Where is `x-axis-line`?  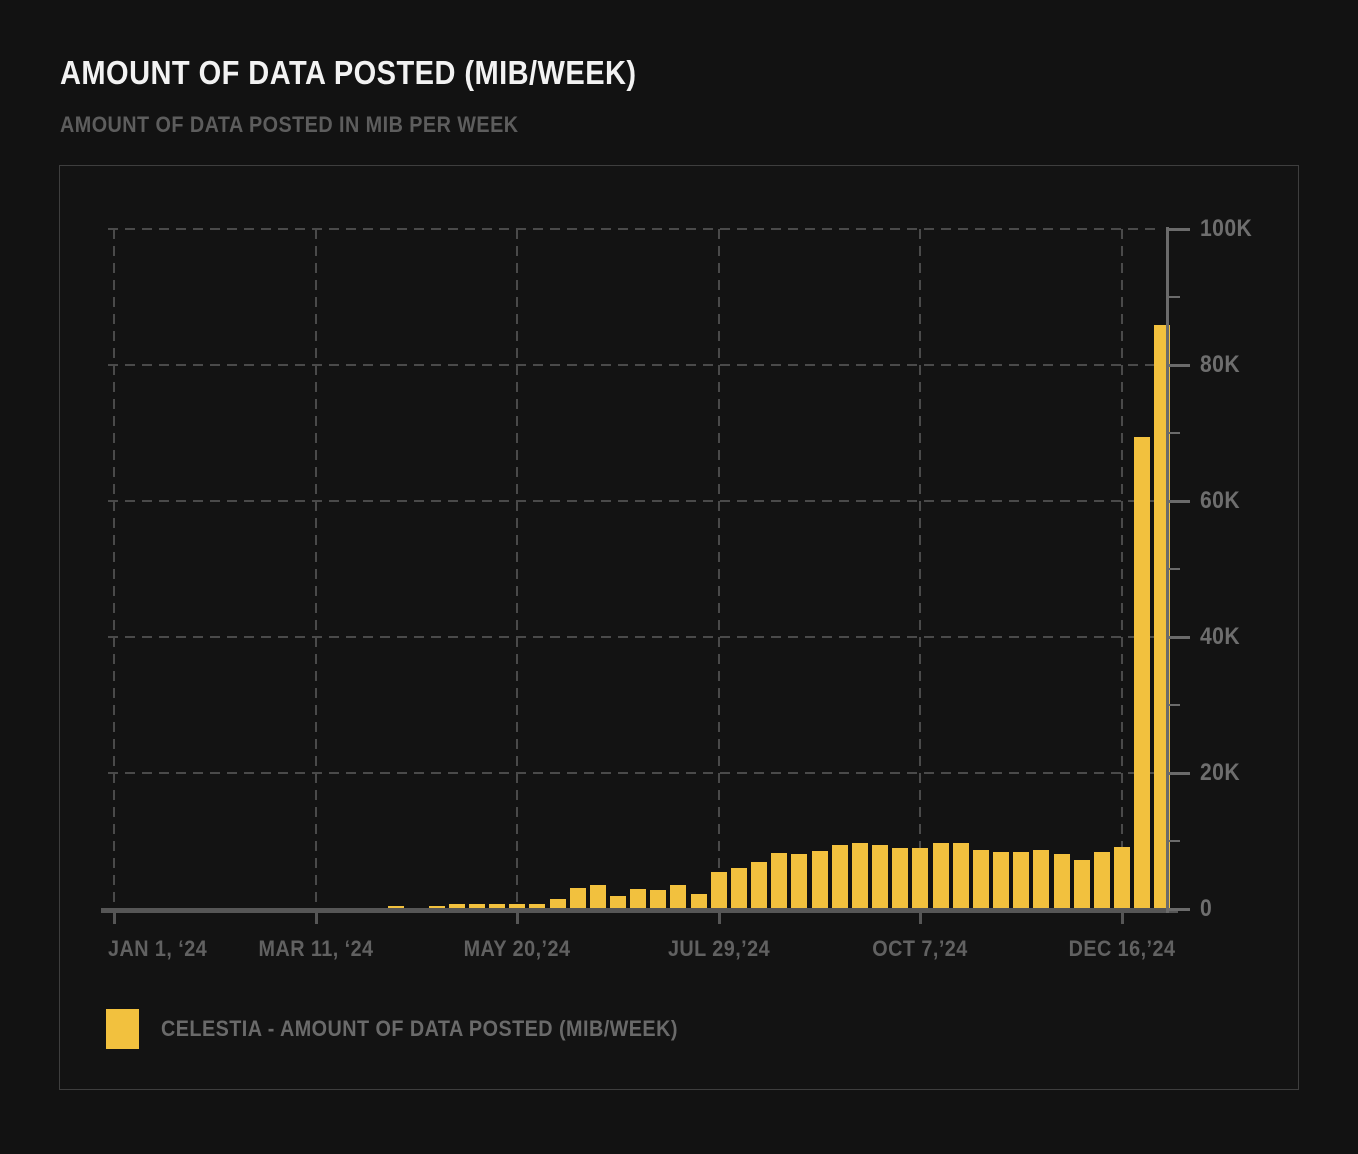
x-axis-line is located at coordinates (639, 910).